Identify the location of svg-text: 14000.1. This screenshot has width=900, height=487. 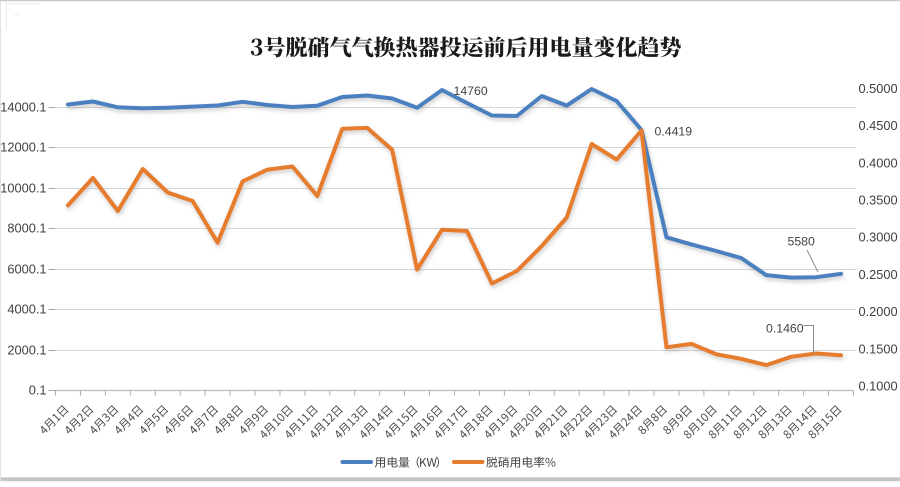
(23, 107).